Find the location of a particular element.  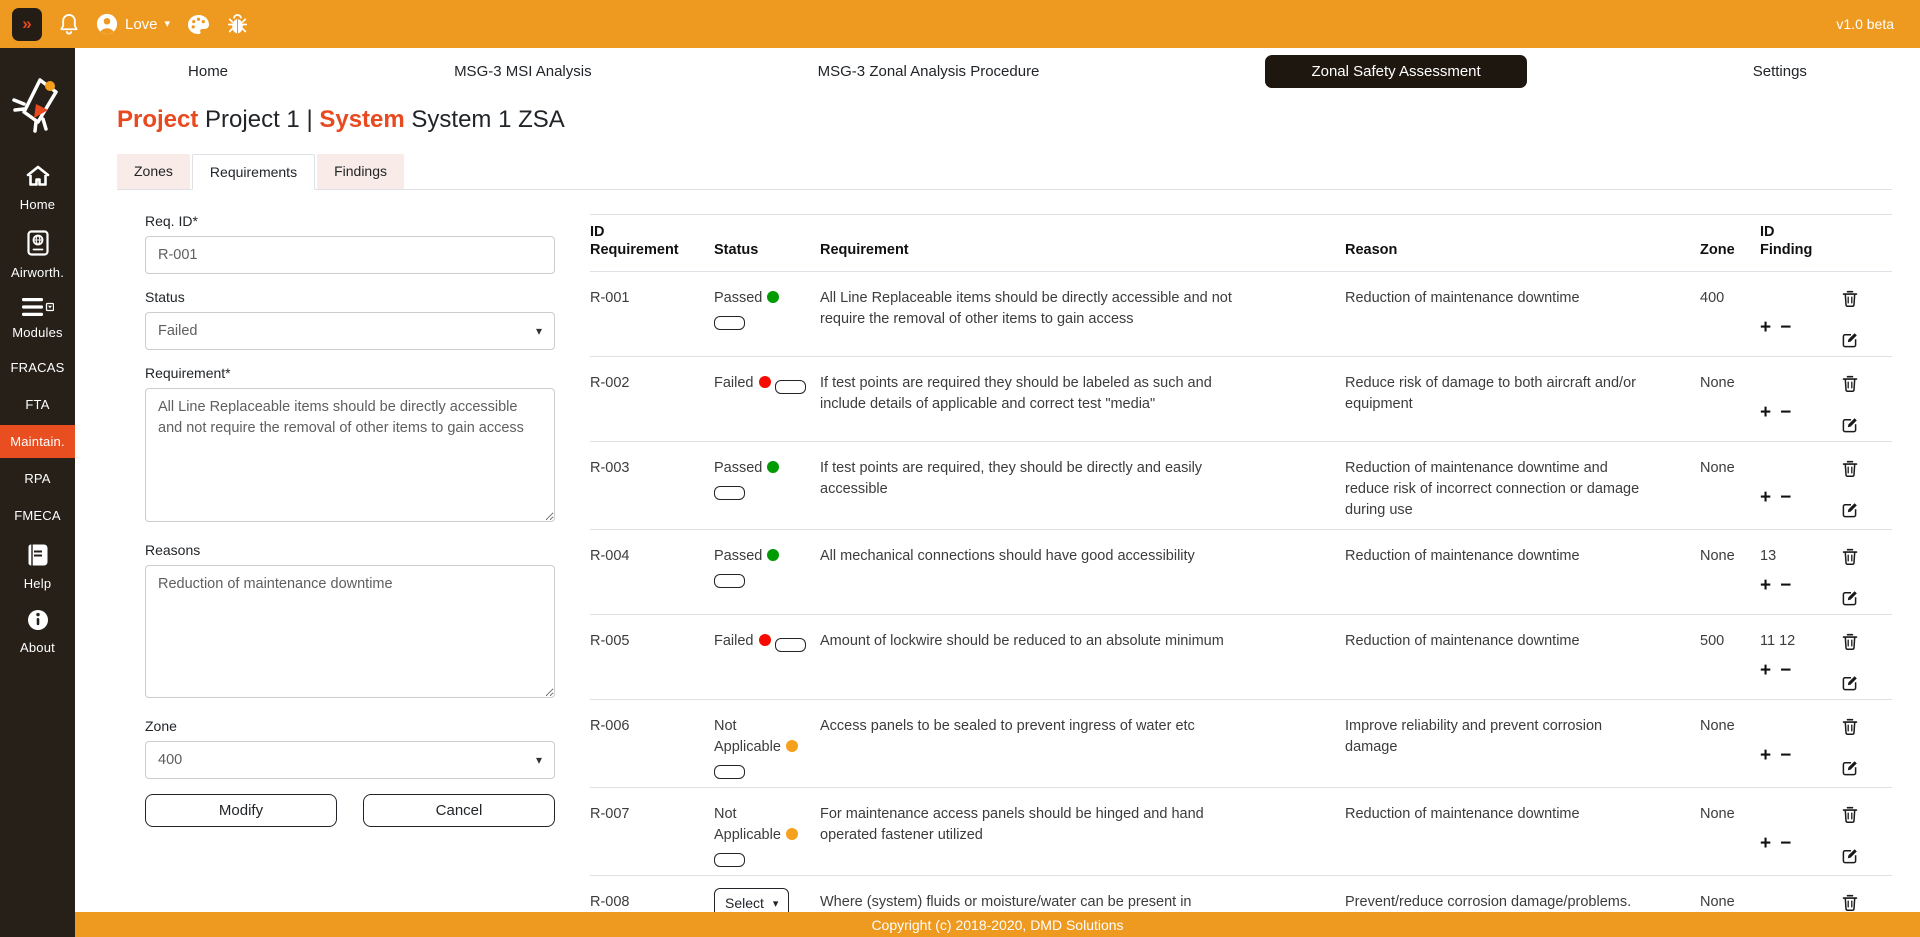

status-cell: Failed is located at coordinates (767, 403).